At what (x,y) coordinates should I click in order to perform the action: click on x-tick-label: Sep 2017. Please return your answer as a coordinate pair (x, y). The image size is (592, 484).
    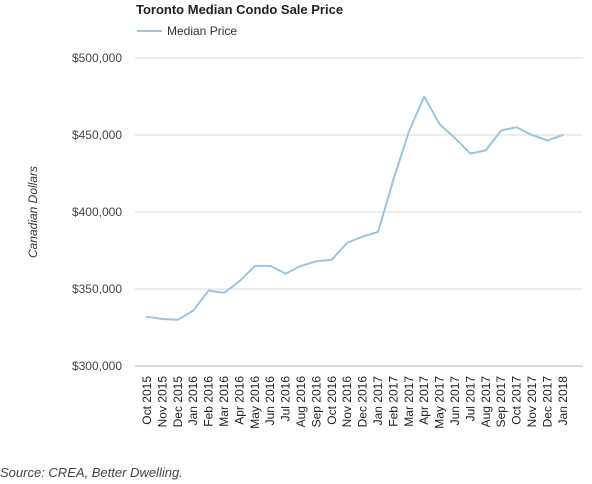
    Looking at the image, I should click on (501, 402).